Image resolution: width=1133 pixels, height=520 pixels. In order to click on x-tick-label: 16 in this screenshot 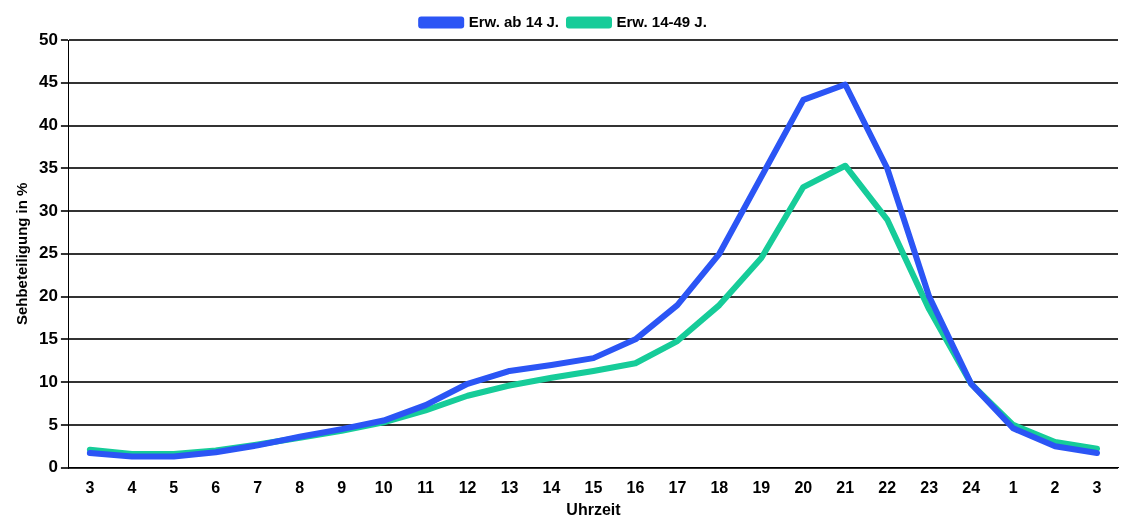, I will do `click(635, 487)`.